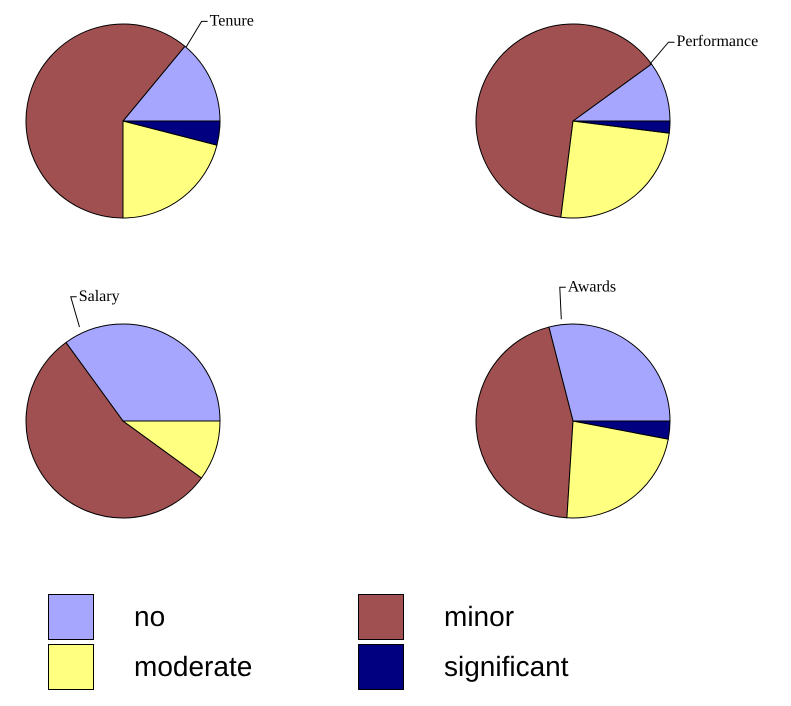 The width and height of the screenshot is (791, 706). What do you see at coordinates (717, 41) in the screenshot?
I see `text: Performance` at bounding box center [717, 41].